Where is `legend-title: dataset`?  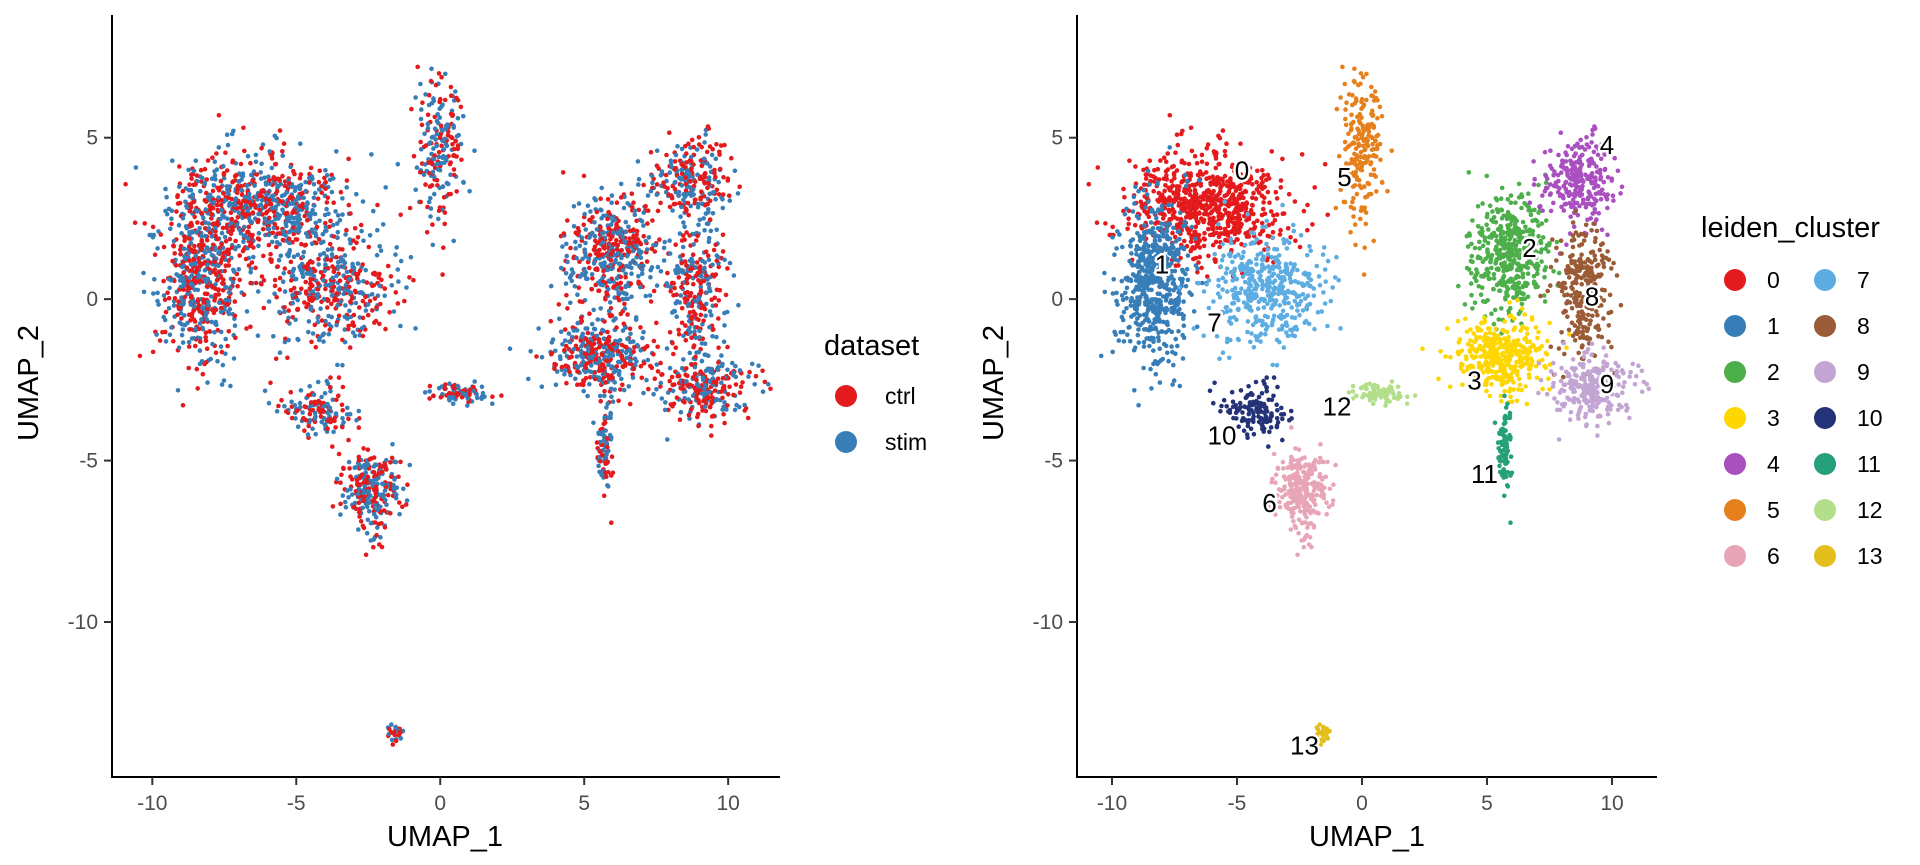 legend-title: dataset is located at coordinates (871, 346).